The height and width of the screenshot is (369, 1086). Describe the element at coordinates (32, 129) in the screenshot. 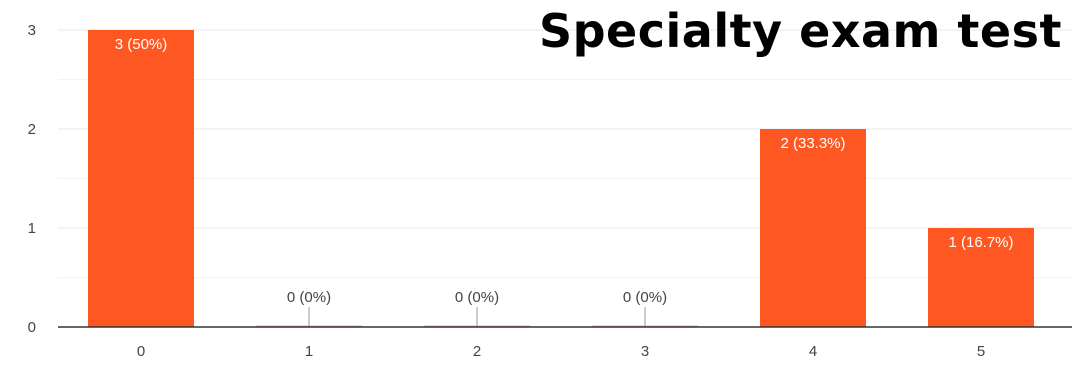

I see `y-tick-label: 2` at that location.